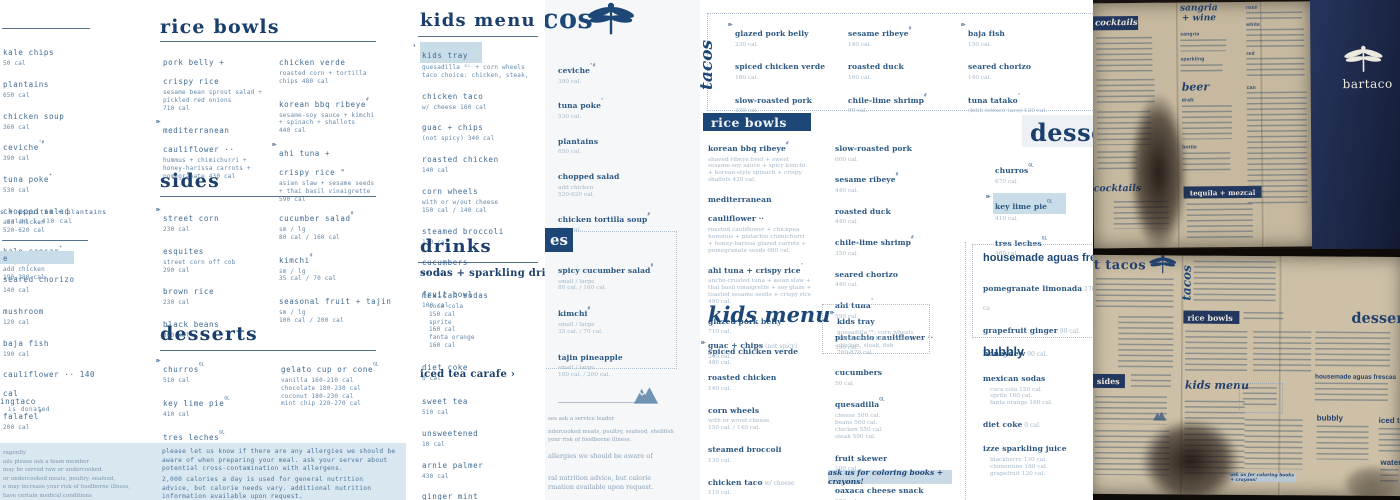 The height and width of the screenshot is (500, 1400). Describe the element at coordinates (191, 325) in the screenshot. I see `menu-item-name: black beans` at that location.